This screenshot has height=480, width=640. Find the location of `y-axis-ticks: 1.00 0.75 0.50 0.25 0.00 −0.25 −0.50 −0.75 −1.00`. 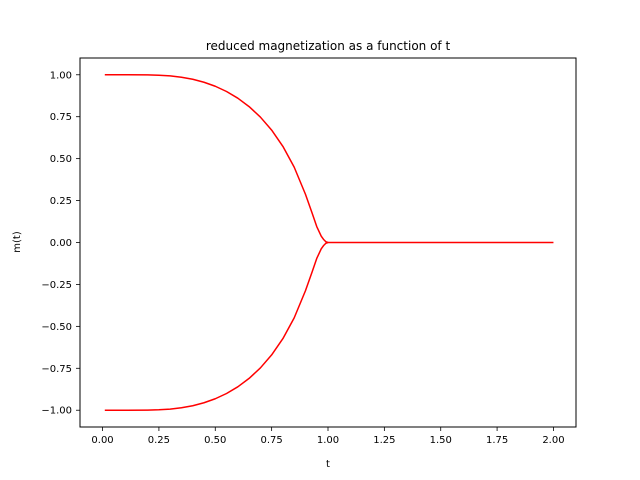

y-axis-ticks: 1.00 0.75 0.50 0.25 0.00 −0.25 −0.50 −0.75 −1.00 is located at coordinates (60, 243).